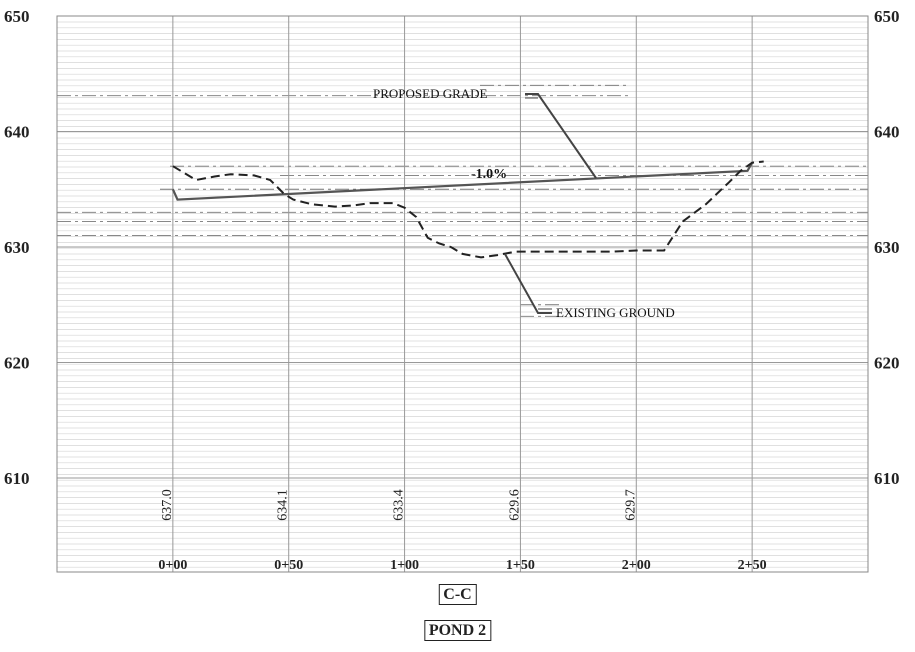 This screenshot has height=652, width=915. What do you see at coordinates (17, 132) in the screenshot?
I see `y-tick-label-left: 640` at bounding box center [17, 132].